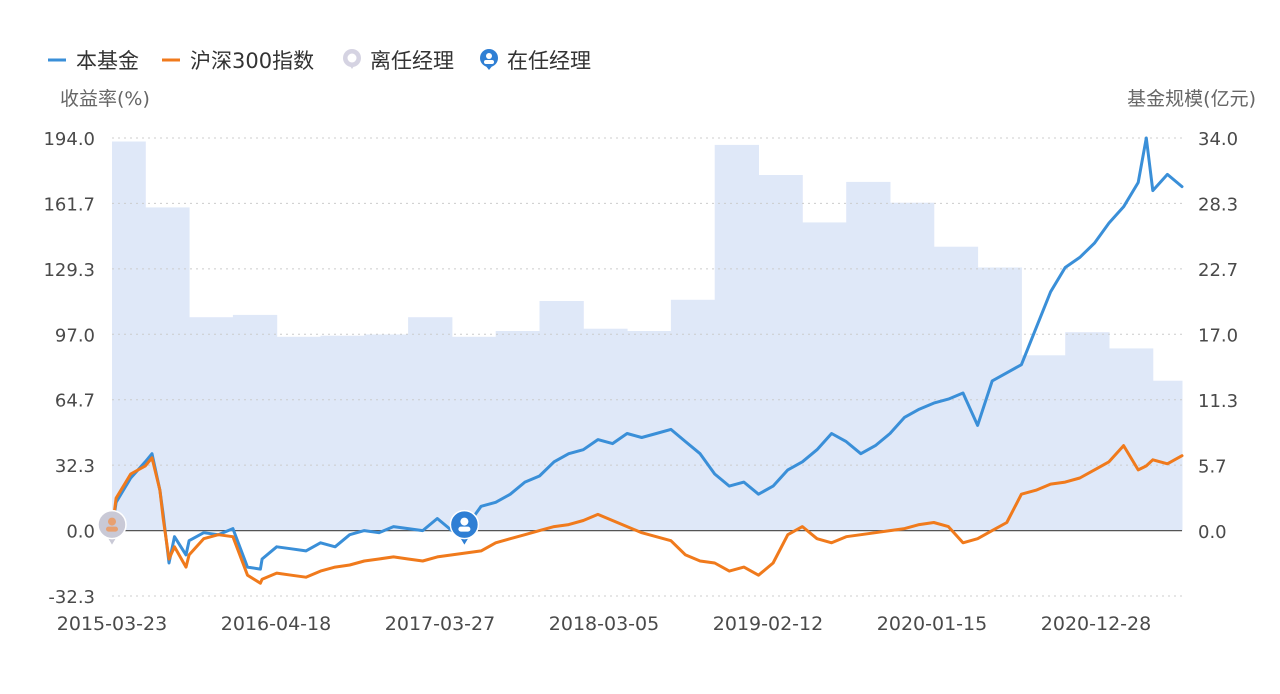 This screenshot has height=694, width=1280. What do you see at coordinates (1218, 139) in the screenshot?
I see `right-tick-label: 34.0` at bounding box center [1218, 139].